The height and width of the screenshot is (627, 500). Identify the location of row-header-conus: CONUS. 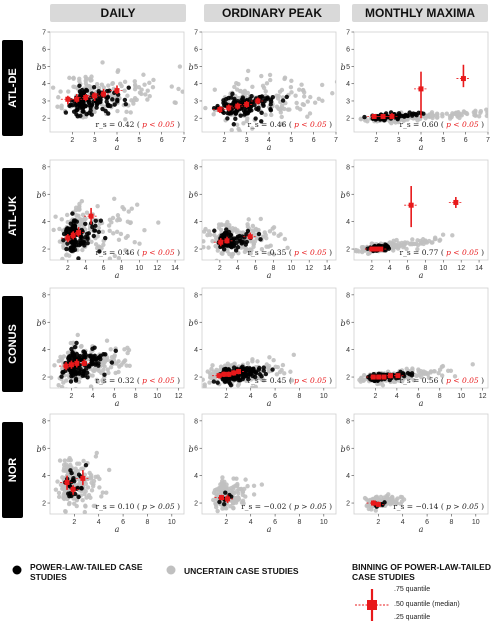
(12, 344).